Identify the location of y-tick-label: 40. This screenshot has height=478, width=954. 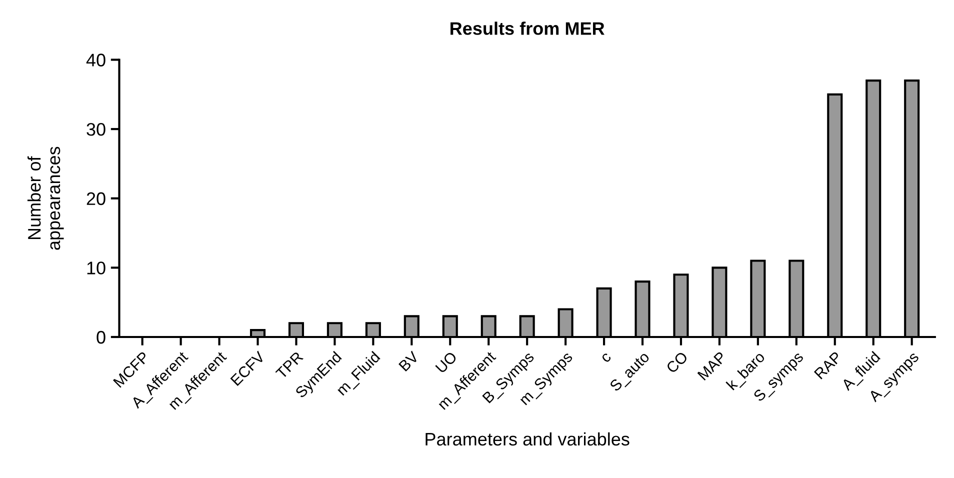
(96, 60).